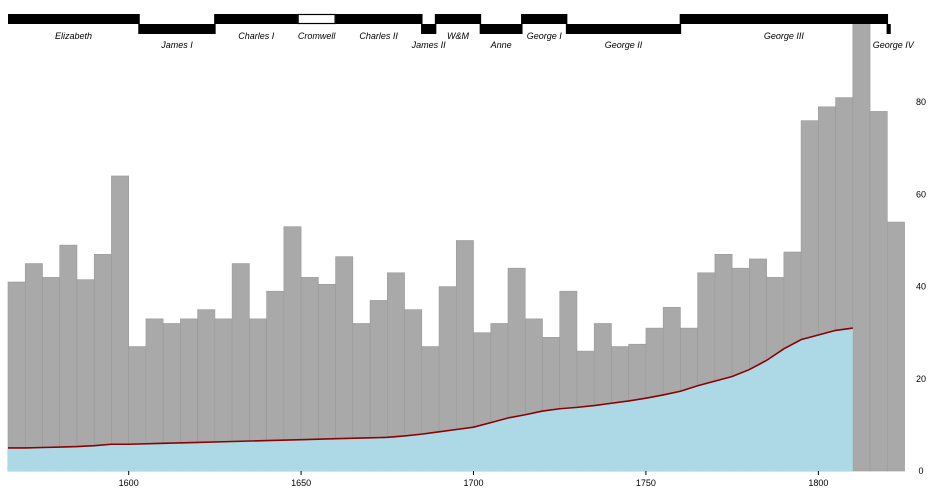  Describe the element at coordinates (378, 36) in the screenshot. I see `reign-label: Charles II` at that location.